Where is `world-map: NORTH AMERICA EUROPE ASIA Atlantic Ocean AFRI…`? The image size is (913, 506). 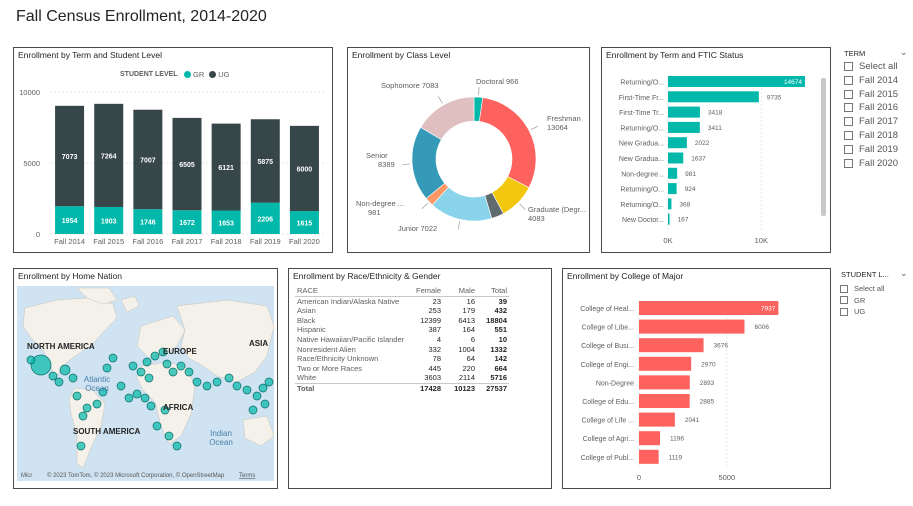
world-map: NORTH AMERICA EUROPE ASIA Atlantic Ocean AFRI… is located at coordinates (145, 383).